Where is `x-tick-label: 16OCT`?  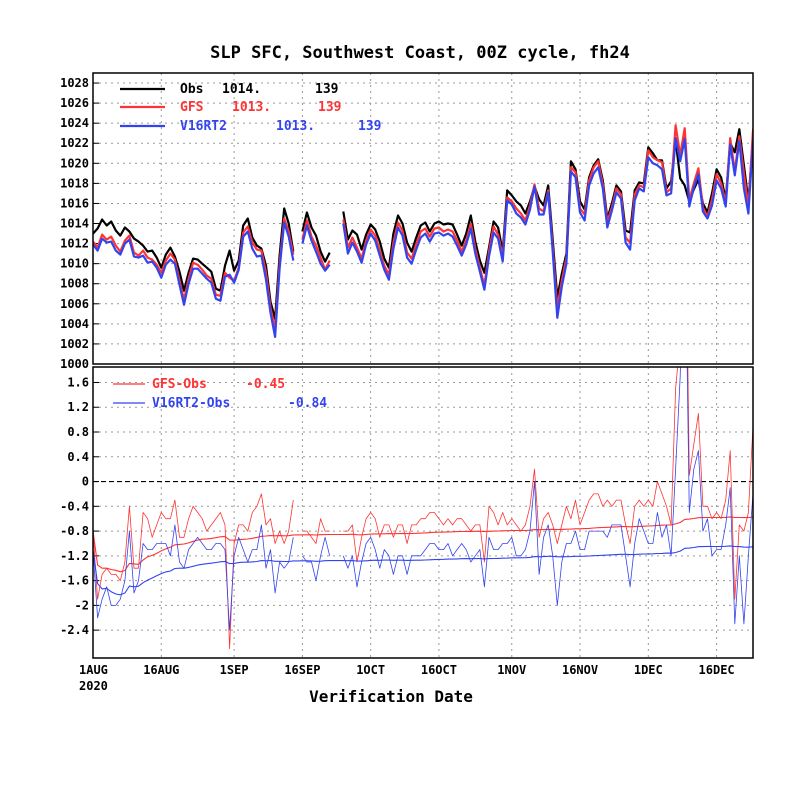
x-tick-label: 16OCT is located at coordinates (439, 670).